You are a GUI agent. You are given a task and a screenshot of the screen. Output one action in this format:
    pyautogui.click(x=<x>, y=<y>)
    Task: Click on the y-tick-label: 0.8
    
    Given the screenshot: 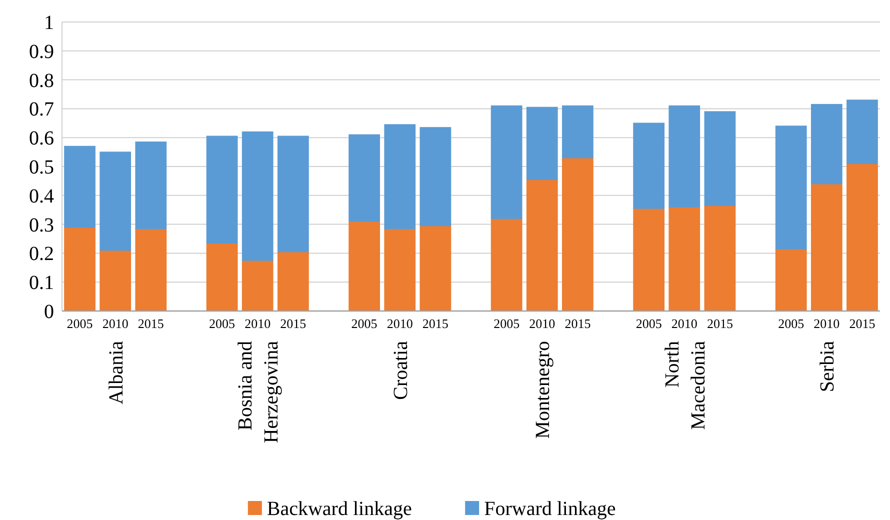 What is the action you would take?
    pyautogui.click(x=41, y=81)
    